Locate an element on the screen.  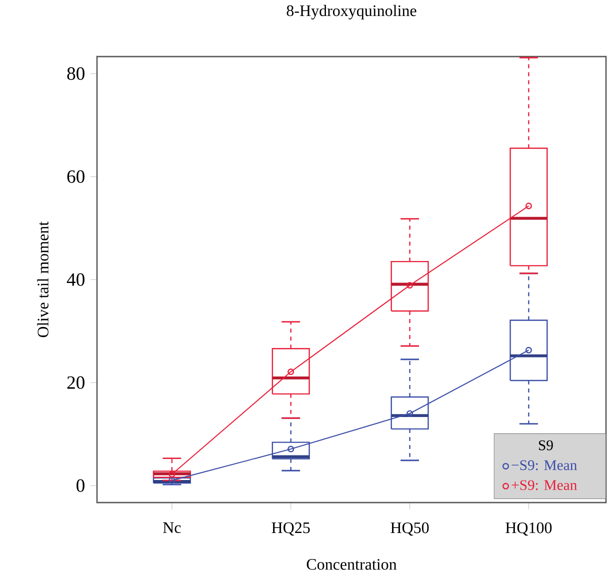
x-tick-label: HQ50 is located at coordinates (409, 529).